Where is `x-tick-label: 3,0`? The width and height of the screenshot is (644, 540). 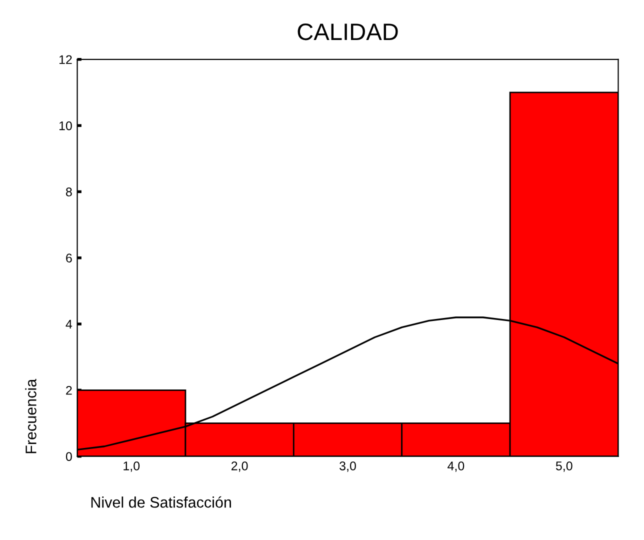 x-tick-label: 3,0 is located at coordinates (348, 466).